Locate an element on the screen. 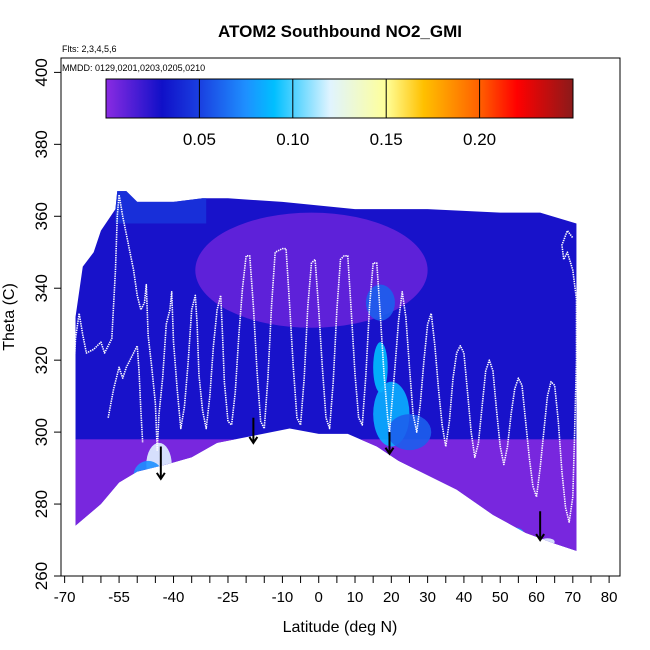 The image size is (650, 650). colorbar-gradient is located at coordinates (339, 98).